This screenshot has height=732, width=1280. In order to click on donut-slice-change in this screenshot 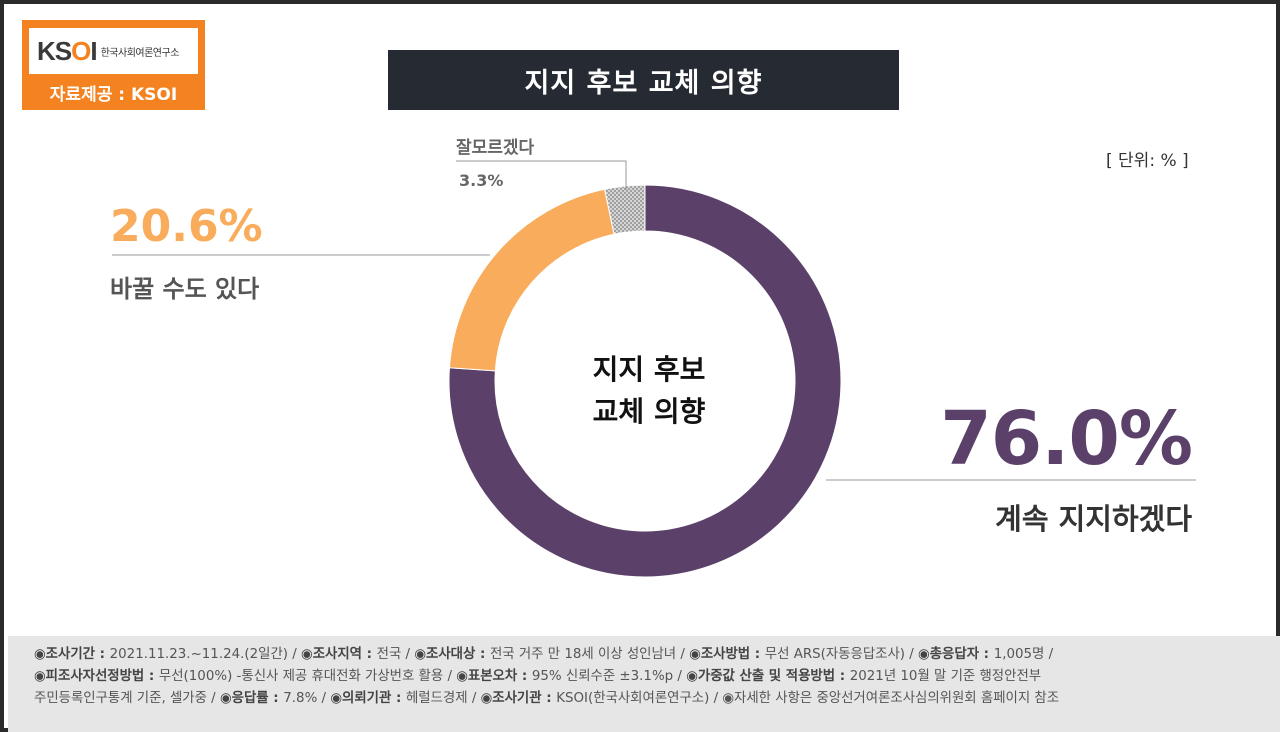, I will do `click(531, 280)`.